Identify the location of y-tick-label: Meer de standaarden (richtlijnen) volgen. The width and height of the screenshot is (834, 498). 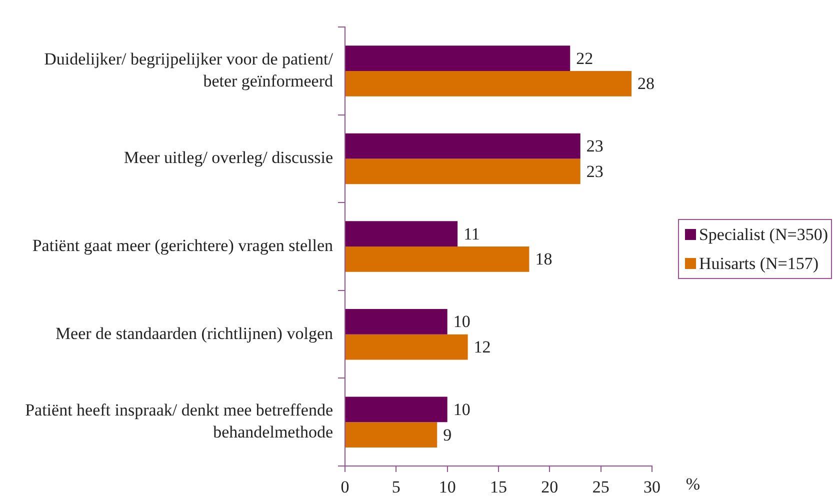
(194, 333).